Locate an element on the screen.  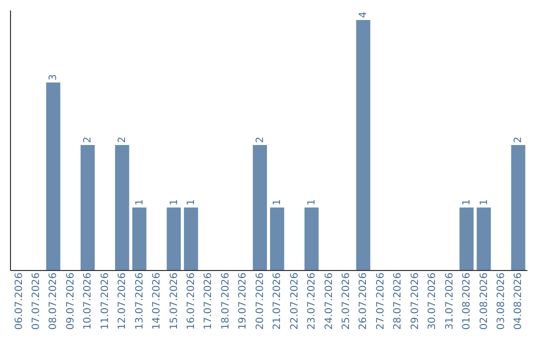
x-tick-label: 25.07.2026 is located at coordinates (346, 301).